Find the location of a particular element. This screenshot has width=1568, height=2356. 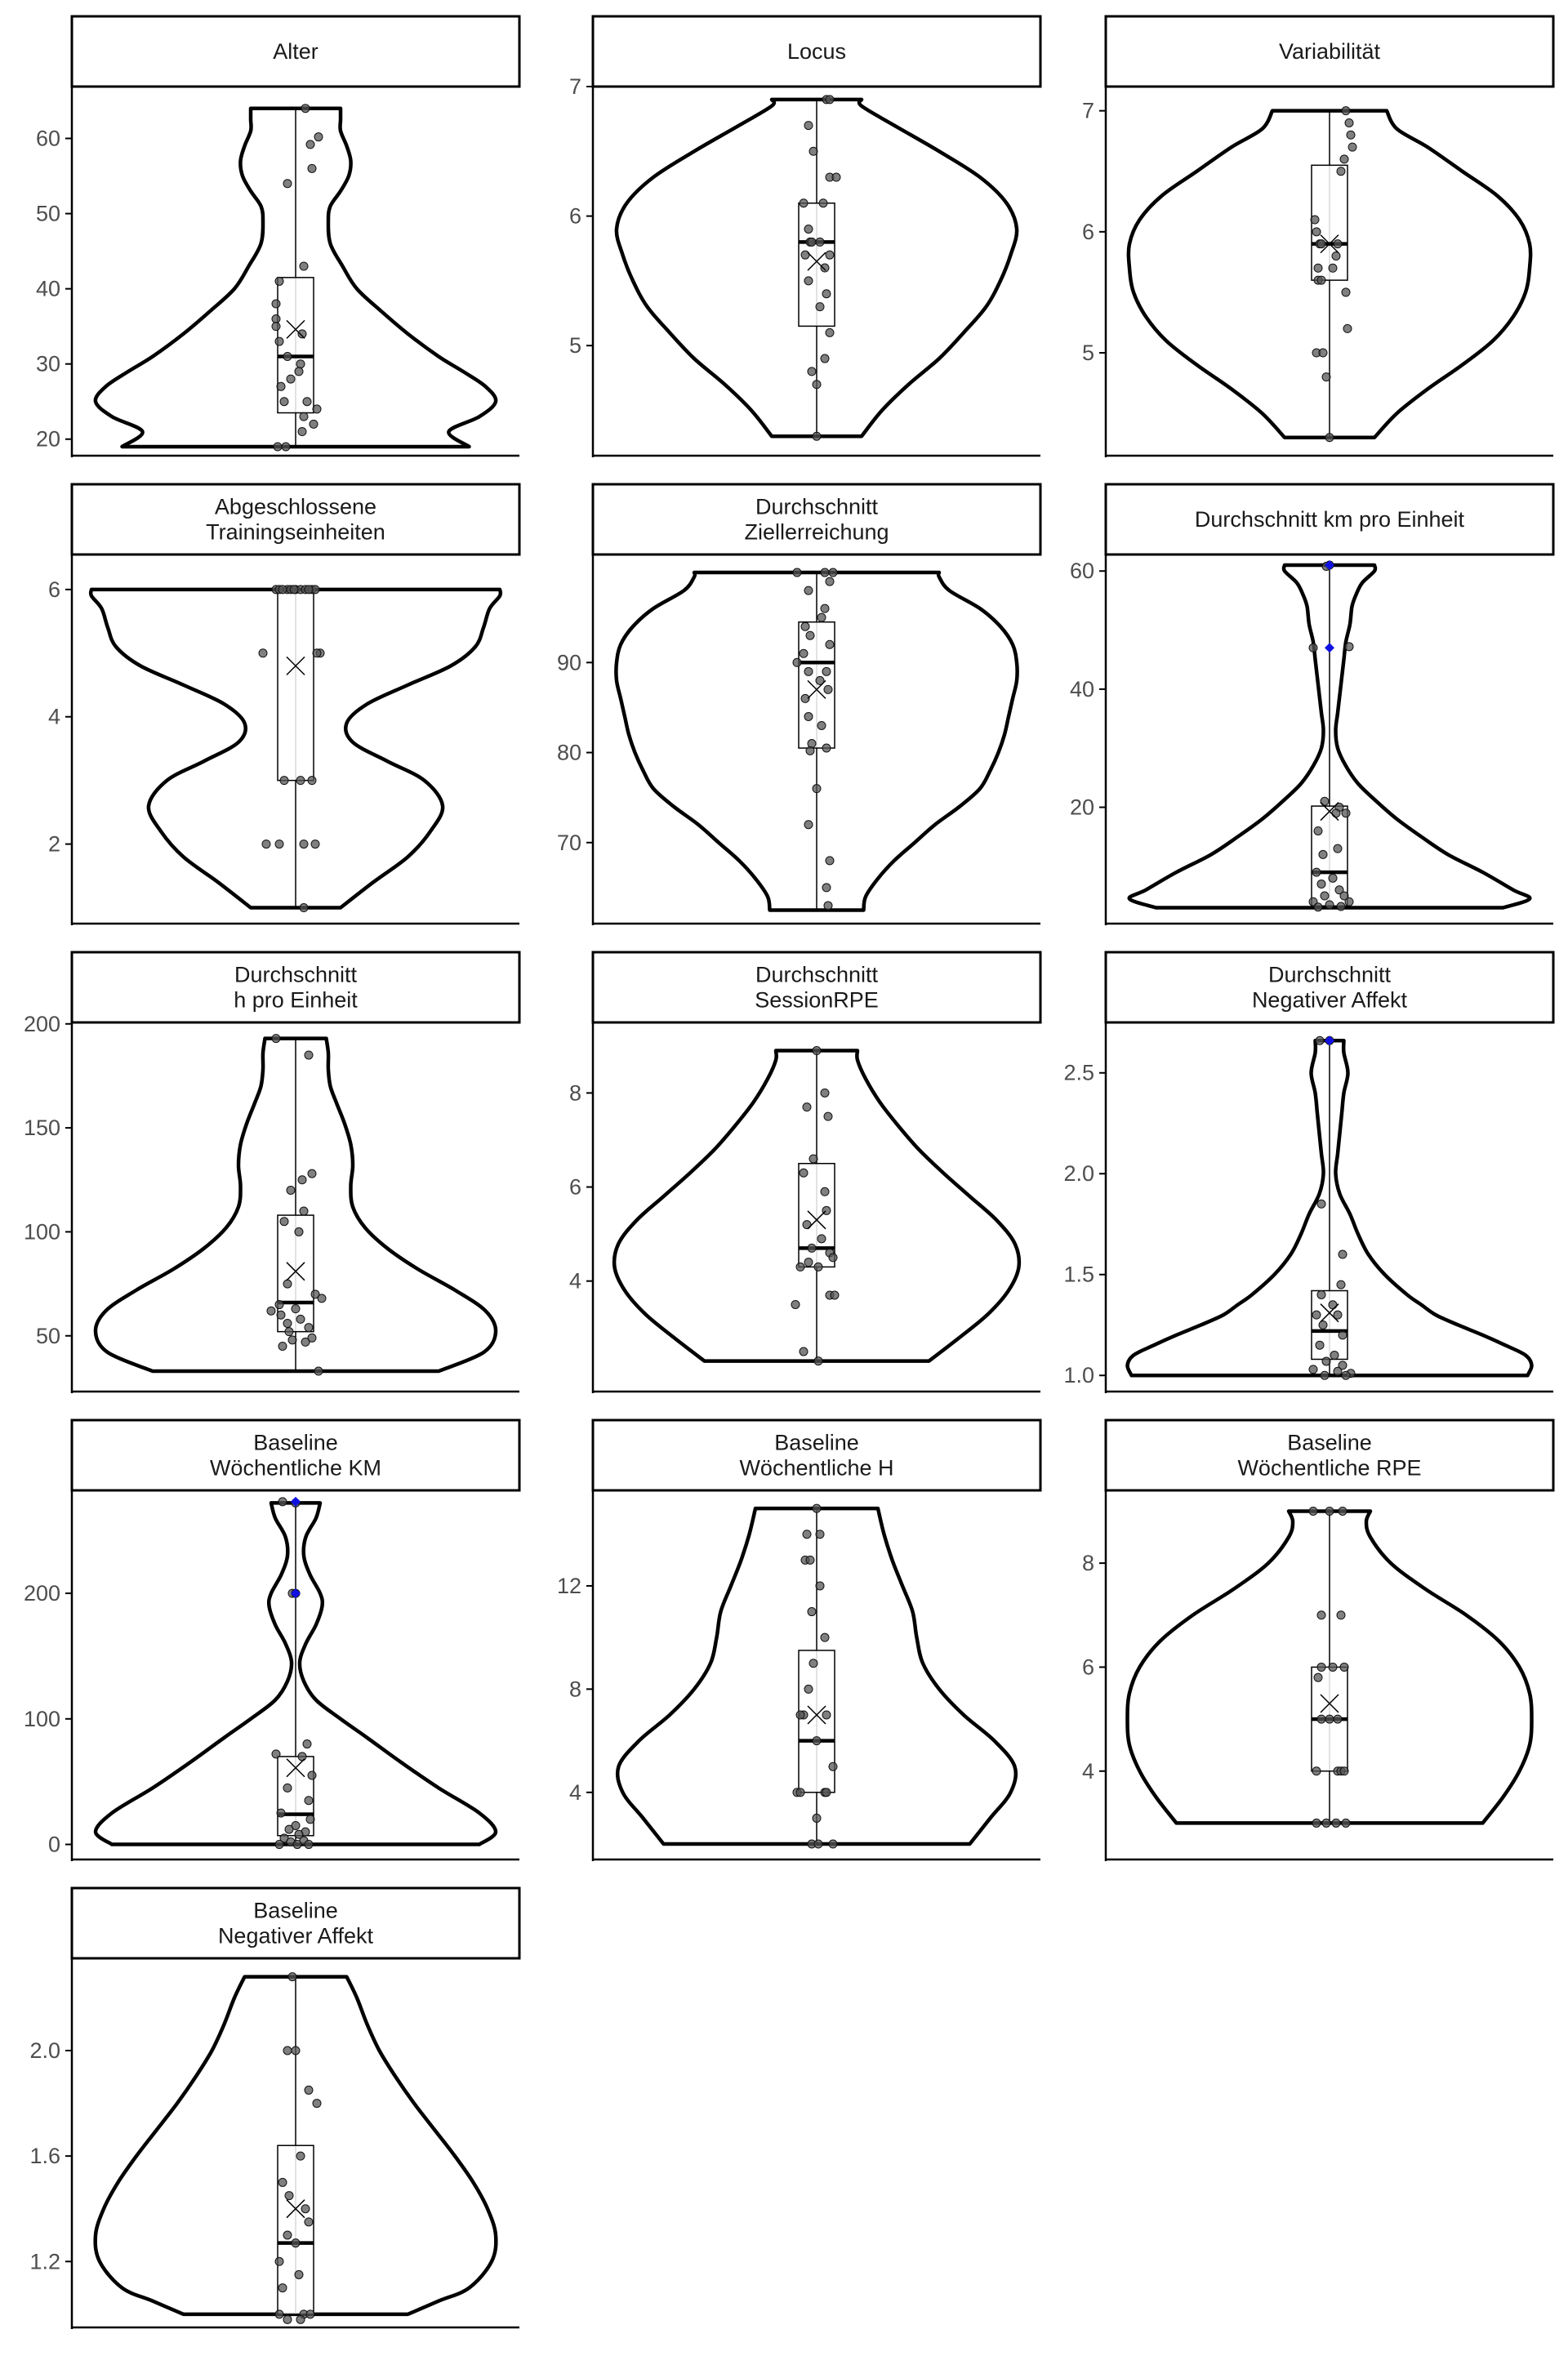

y-tick-label: 7 is located at coordinates (575, 86).